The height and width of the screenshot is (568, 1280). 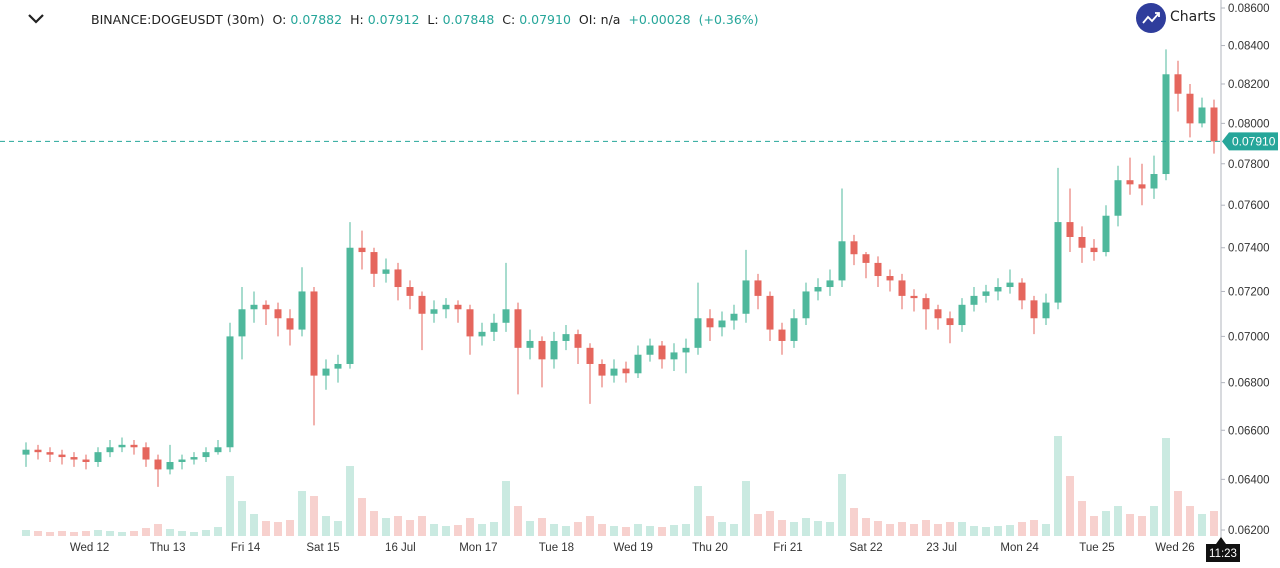 I want to click on oi-value: n/a, so click(x=610, y=19).